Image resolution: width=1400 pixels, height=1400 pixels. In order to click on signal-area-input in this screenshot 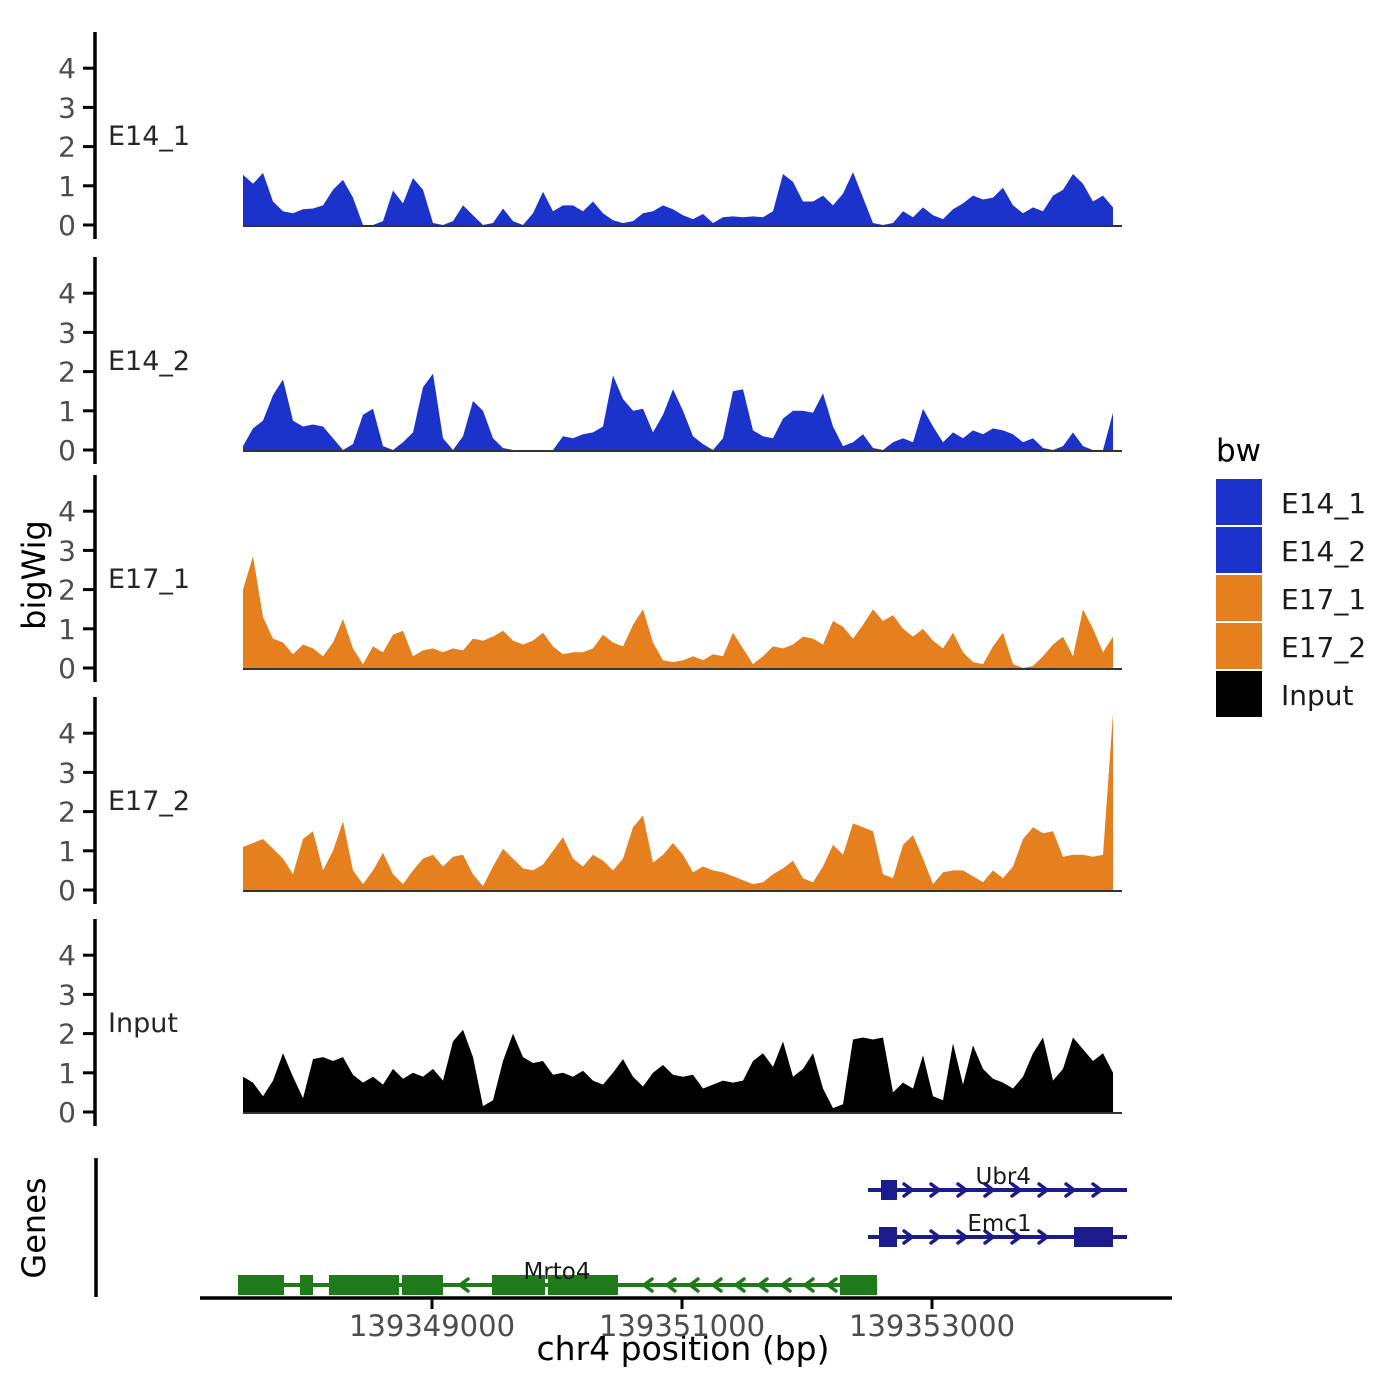, I will do `click(678, 1070)`.